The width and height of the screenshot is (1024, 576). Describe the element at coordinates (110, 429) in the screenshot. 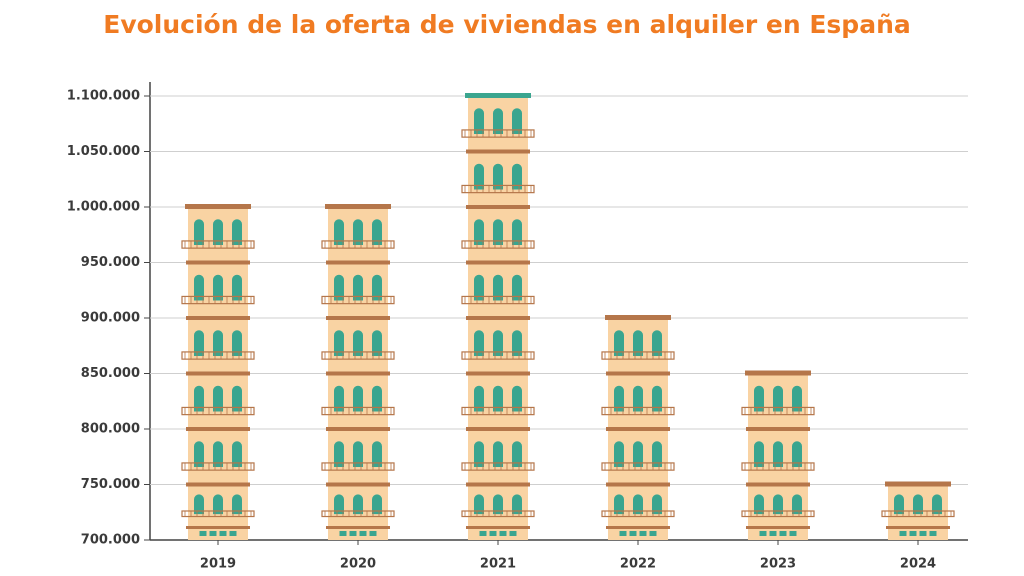

I see `y-tick-label: 800.000` at that location.